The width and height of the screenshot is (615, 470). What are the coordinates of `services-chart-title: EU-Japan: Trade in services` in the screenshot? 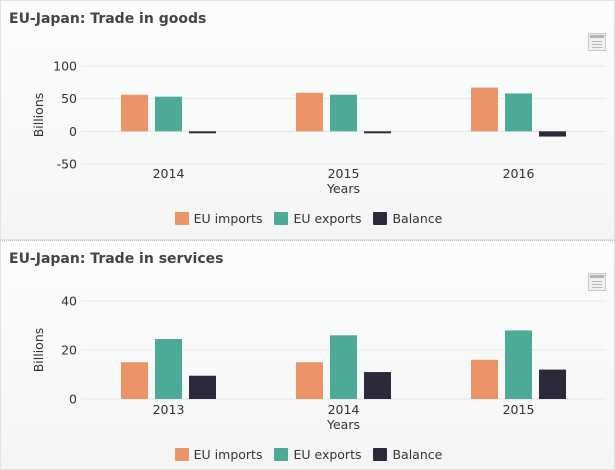 It's located at (116, 259).